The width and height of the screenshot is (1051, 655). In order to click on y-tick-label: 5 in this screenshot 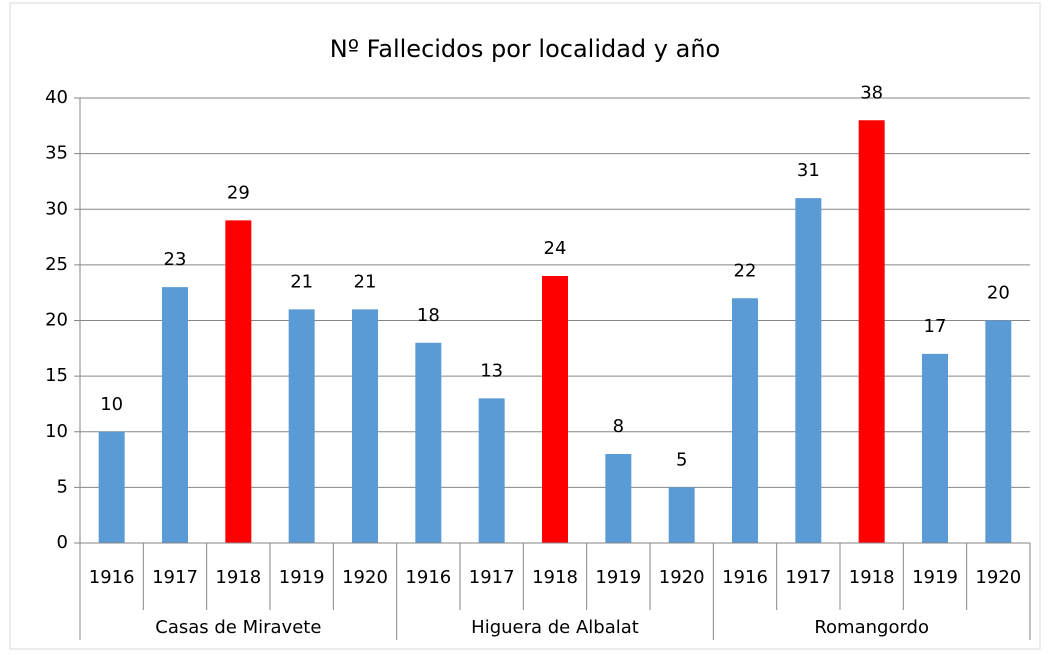, I will do `click(62, 486)`.